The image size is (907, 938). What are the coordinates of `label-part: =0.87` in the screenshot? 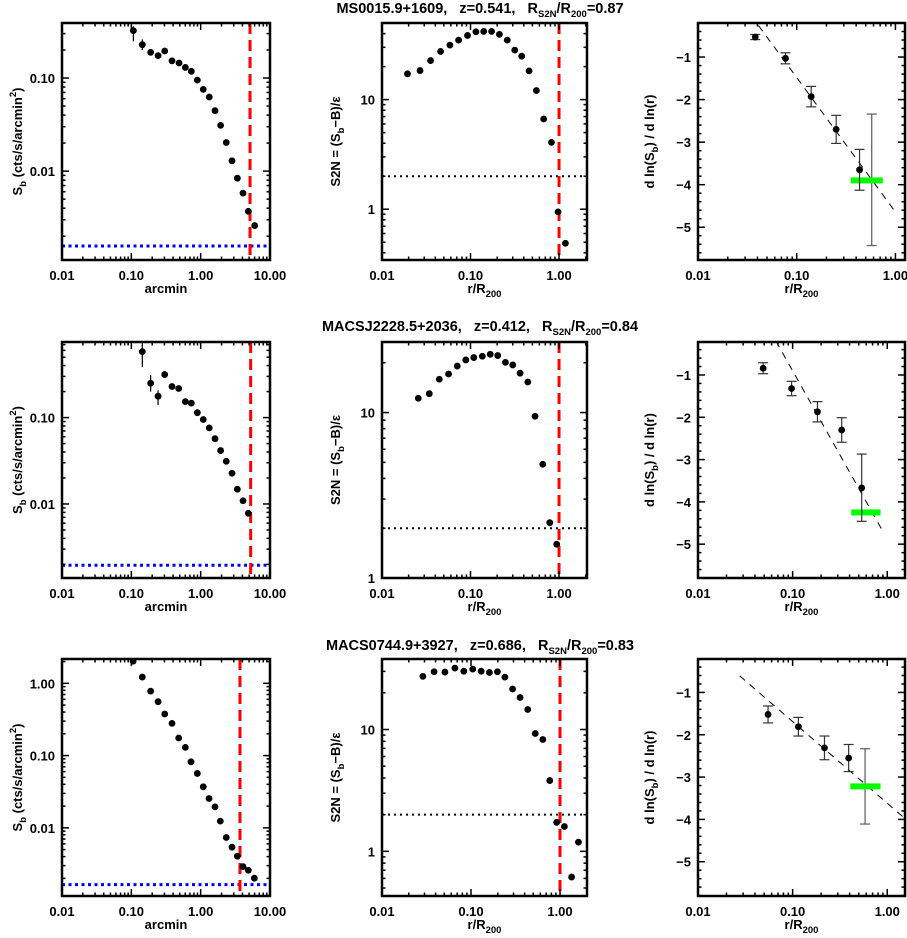 It's located at (605, 9).